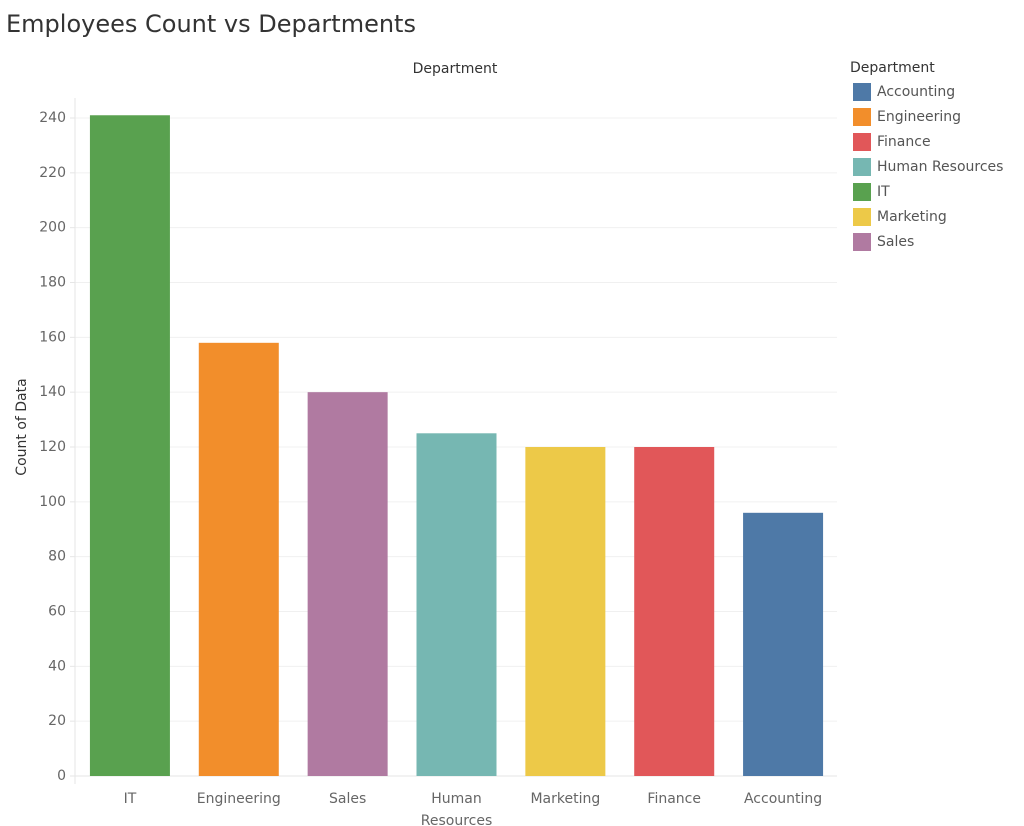 The width and height of the screenshot is (1024, 826). I want to click on y-axis-title: Count of Data, so click(22, 426).